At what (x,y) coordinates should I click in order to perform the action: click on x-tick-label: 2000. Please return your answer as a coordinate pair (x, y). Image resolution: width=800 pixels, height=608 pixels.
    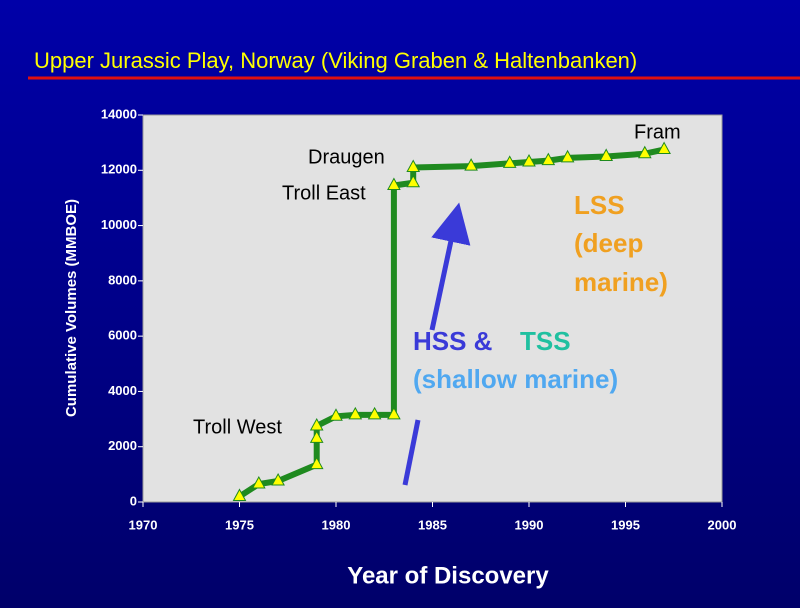
    Looking at the image, I should click on (722, 524).